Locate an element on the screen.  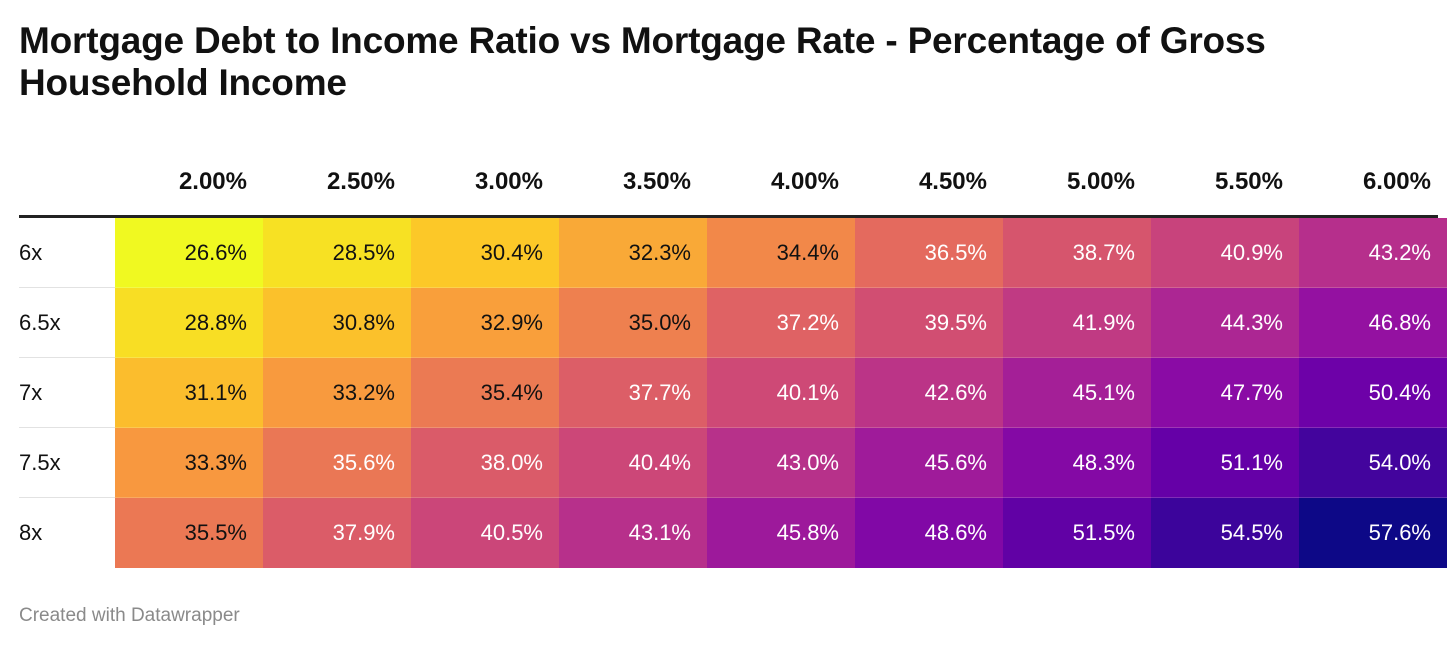
column-header: 2.50% is located at coordinates (360, 181).